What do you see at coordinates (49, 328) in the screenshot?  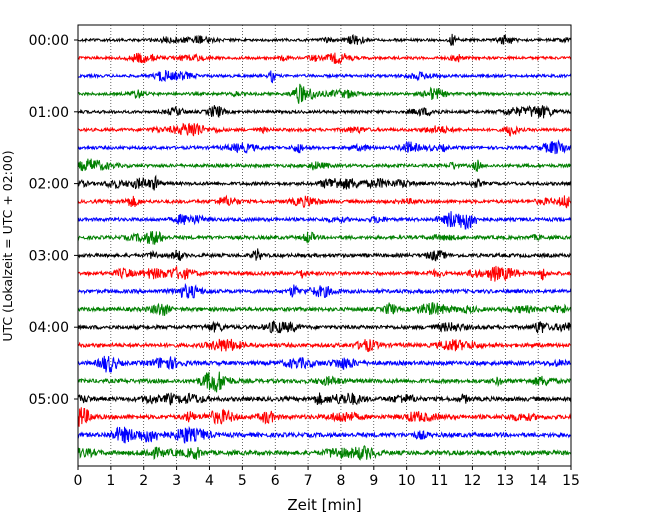 I see `y-tick-label-04:00: 04:00` at bounding box center [49, 328].